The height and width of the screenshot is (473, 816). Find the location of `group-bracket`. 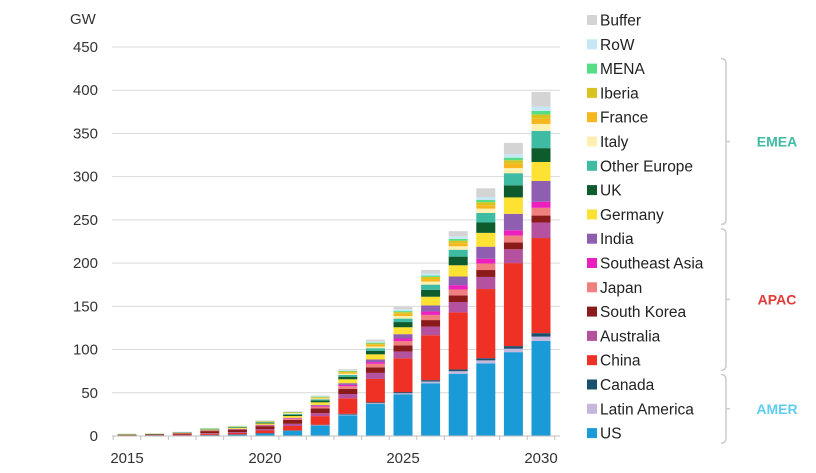

group-bracket is located at coordinates (725, 408).